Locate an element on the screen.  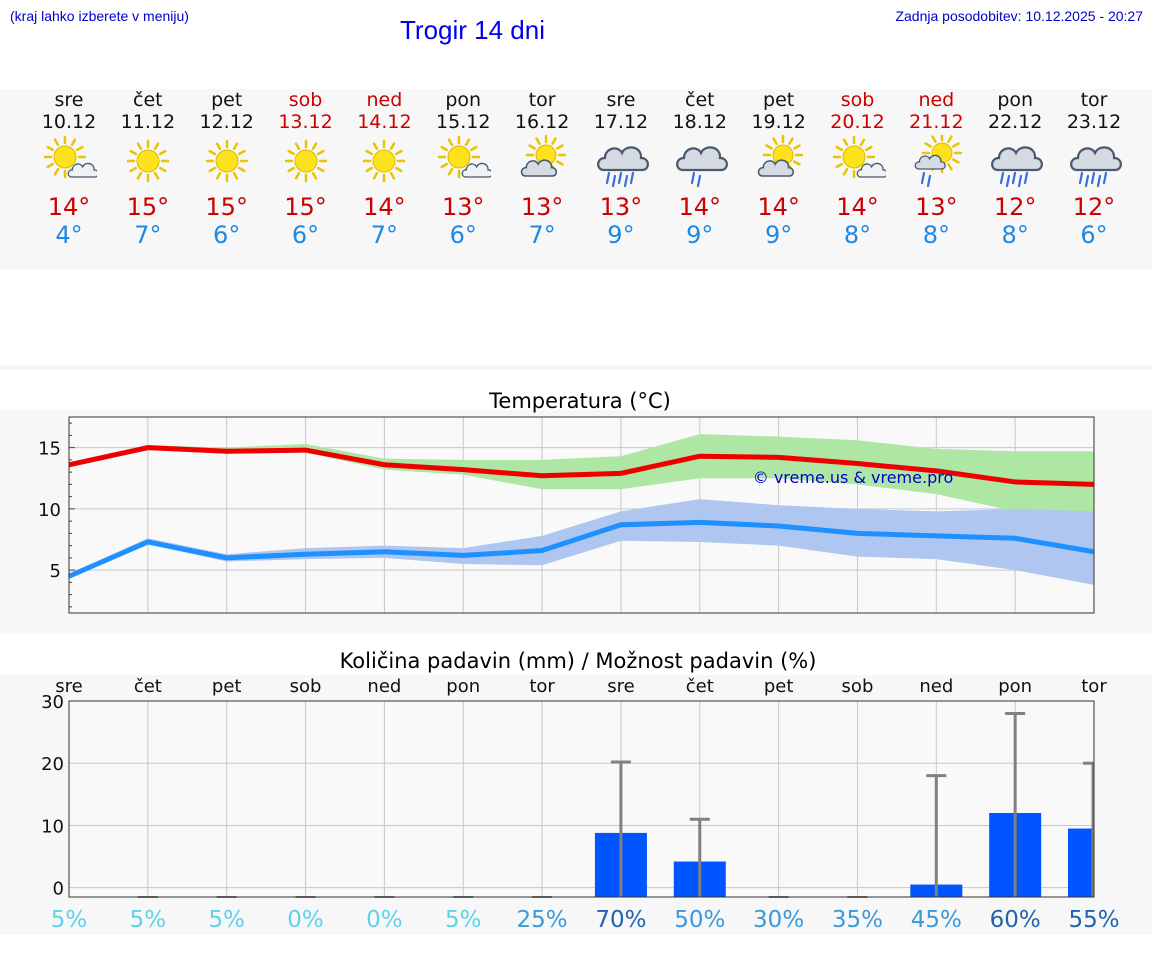
y-tick-label: 20 is located at coordinates (52, 764).